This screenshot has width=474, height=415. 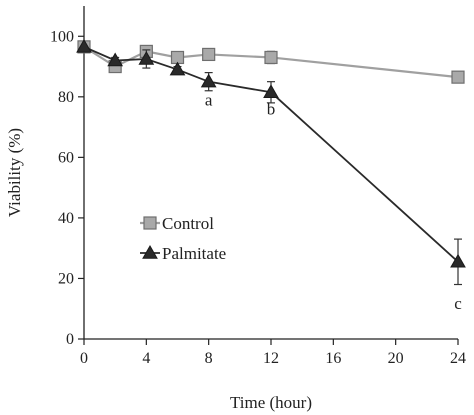 I want to click on annotation-b: b, so click(x=271, y=108).